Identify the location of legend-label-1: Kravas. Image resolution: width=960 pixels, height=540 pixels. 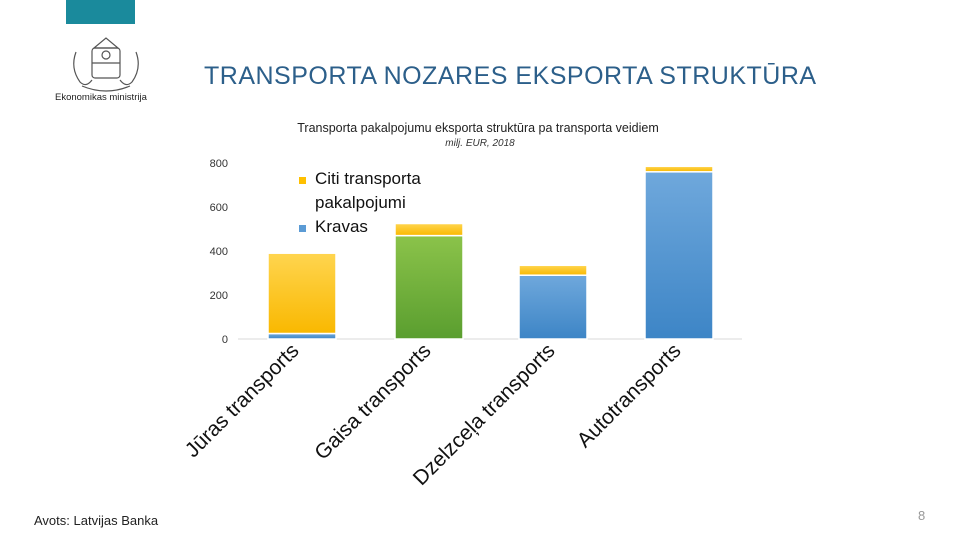
(341, 226).